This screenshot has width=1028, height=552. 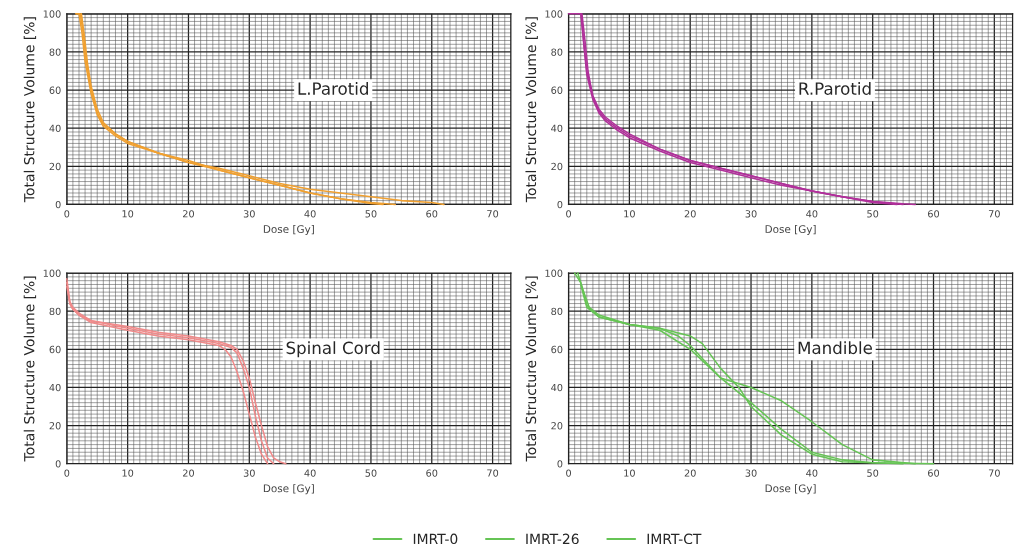 What do you see at coordinates (835, 88) in the screenshot?
I see `annotation: R.Parotid` at bounding box center [835, 88].